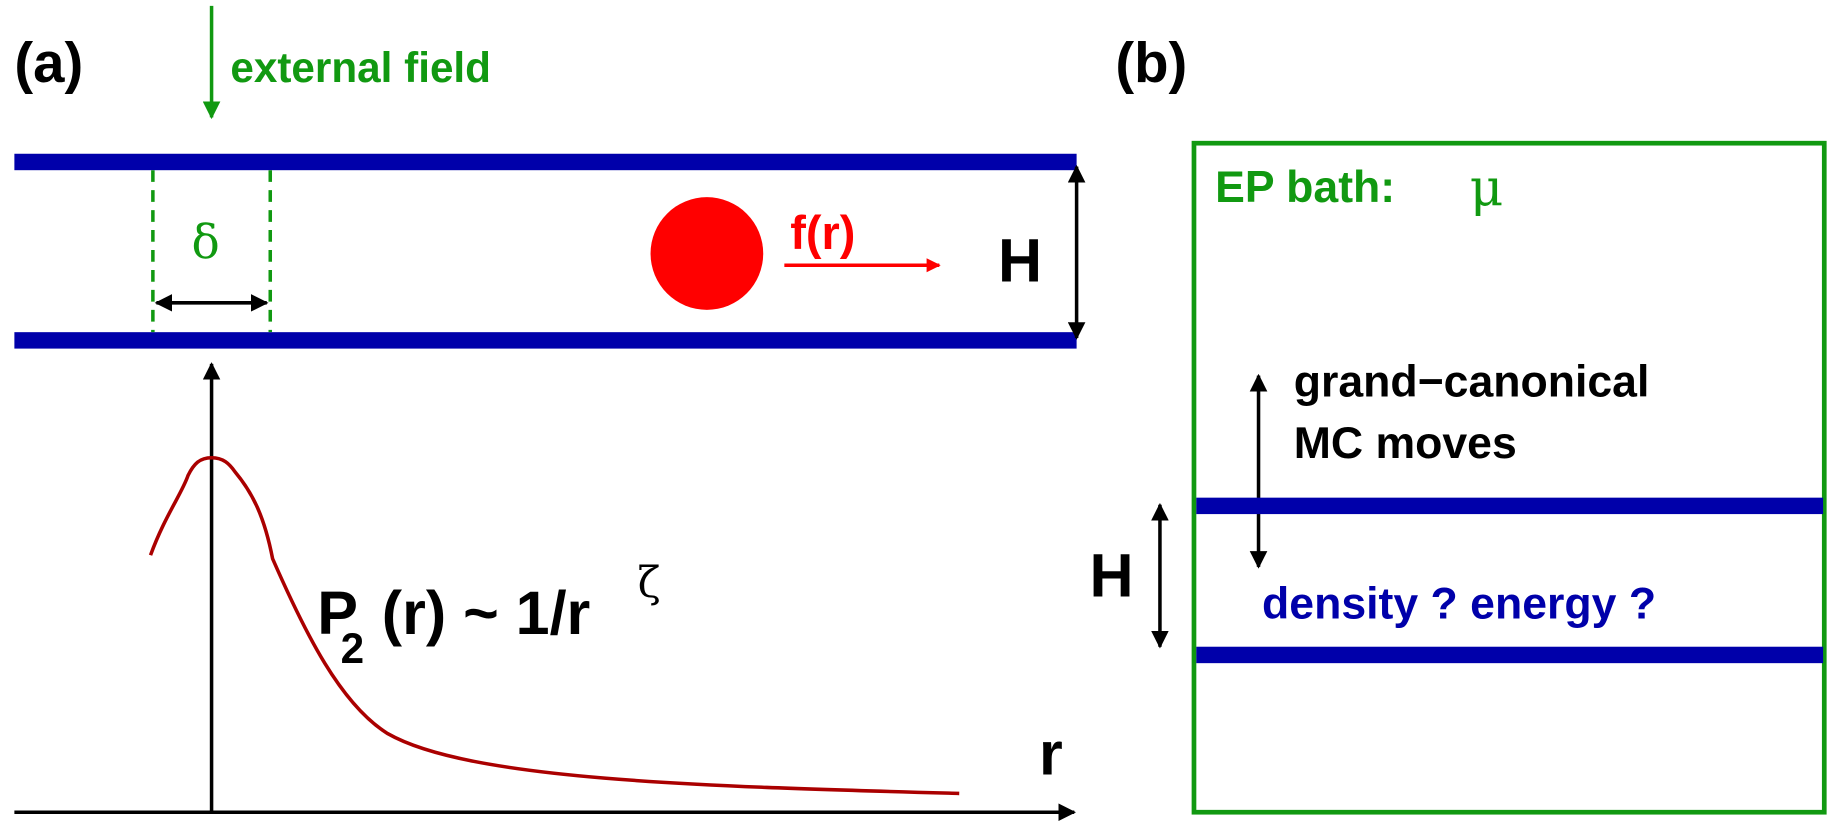 Image resolution: width=1841 pixels, height=831 pixels. What do you see at coordinates (822, 233) in the screenshot?
I see `force-label: f(r)` at bounding box center [822, 233].